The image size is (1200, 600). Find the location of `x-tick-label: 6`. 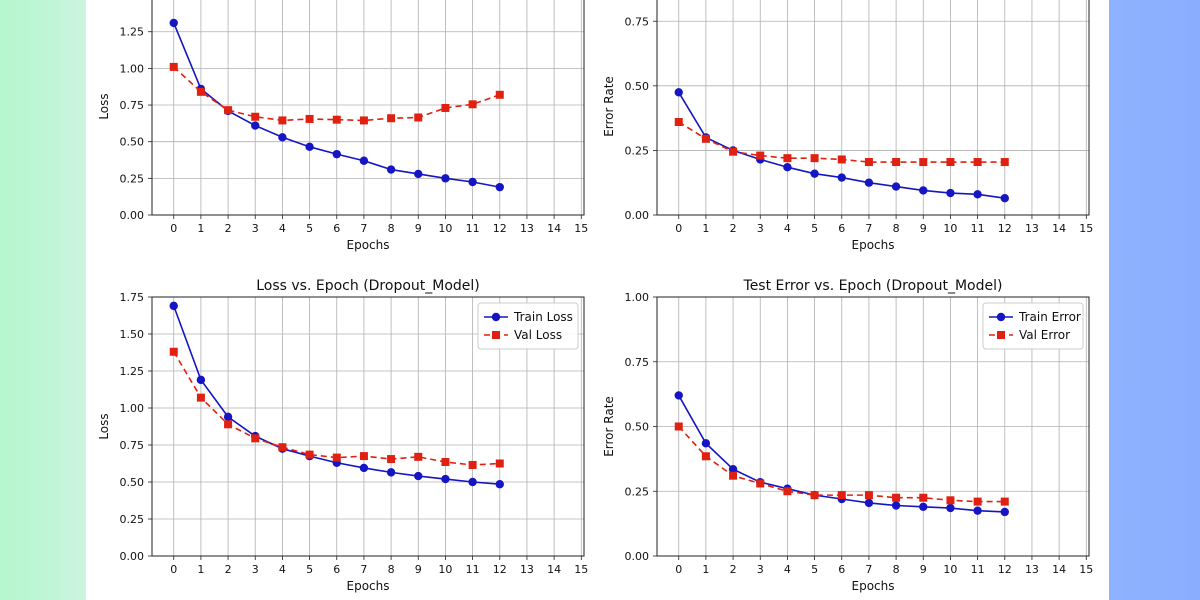

x-tick-label: 6 is located at coordinates (841, 569).